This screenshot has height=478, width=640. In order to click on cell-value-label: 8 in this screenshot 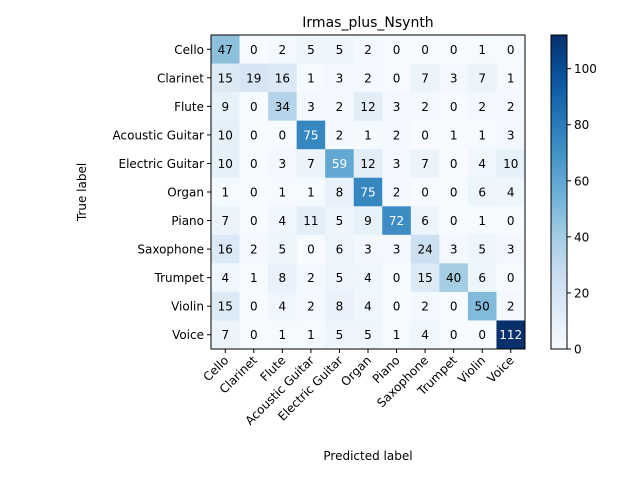, I will do `click(340, 307)`.